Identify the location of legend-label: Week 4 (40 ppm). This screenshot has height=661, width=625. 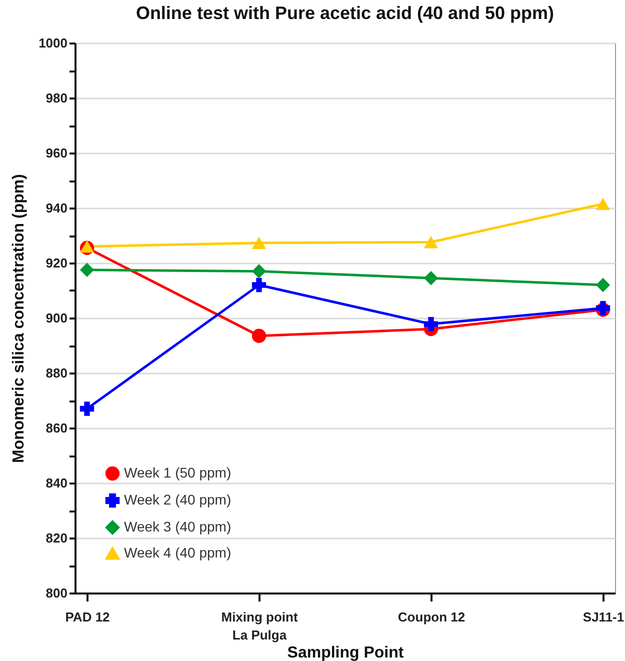
(178, 552).